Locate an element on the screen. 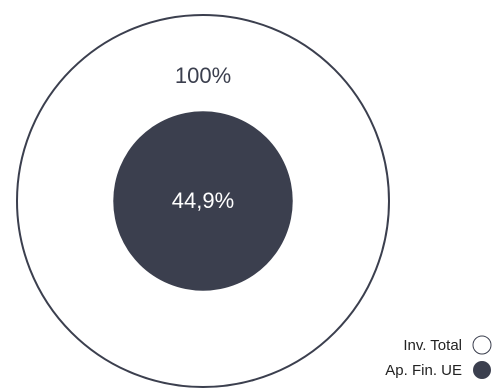  legend-marker-inv-total is located at coordinates (482, 345).